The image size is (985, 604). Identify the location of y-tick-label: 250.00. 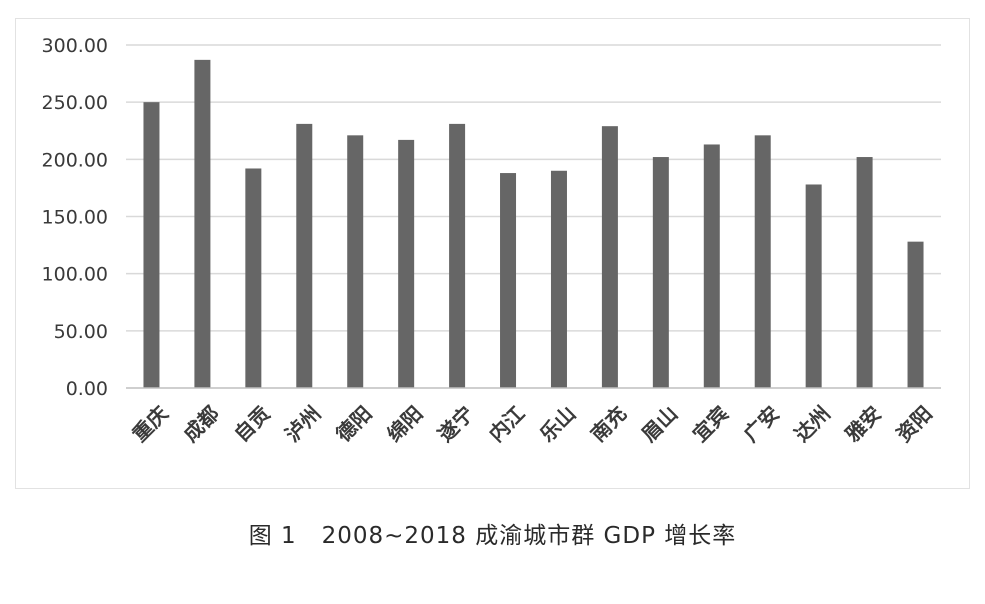
(75, 103).